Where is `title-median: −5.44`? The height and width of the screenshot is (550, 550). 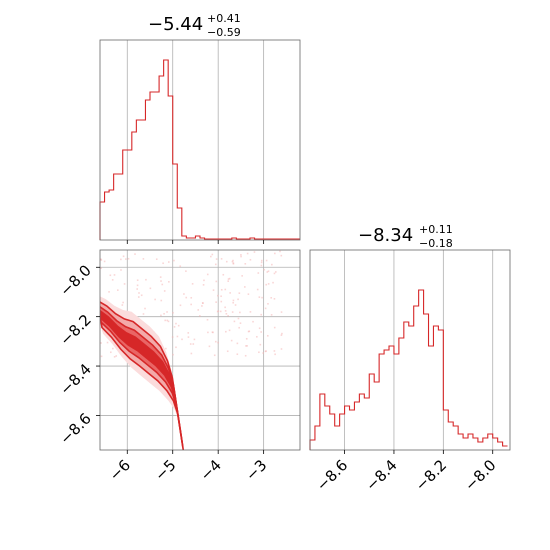
title-median: −5.44 is located at coordinates (175, 24).